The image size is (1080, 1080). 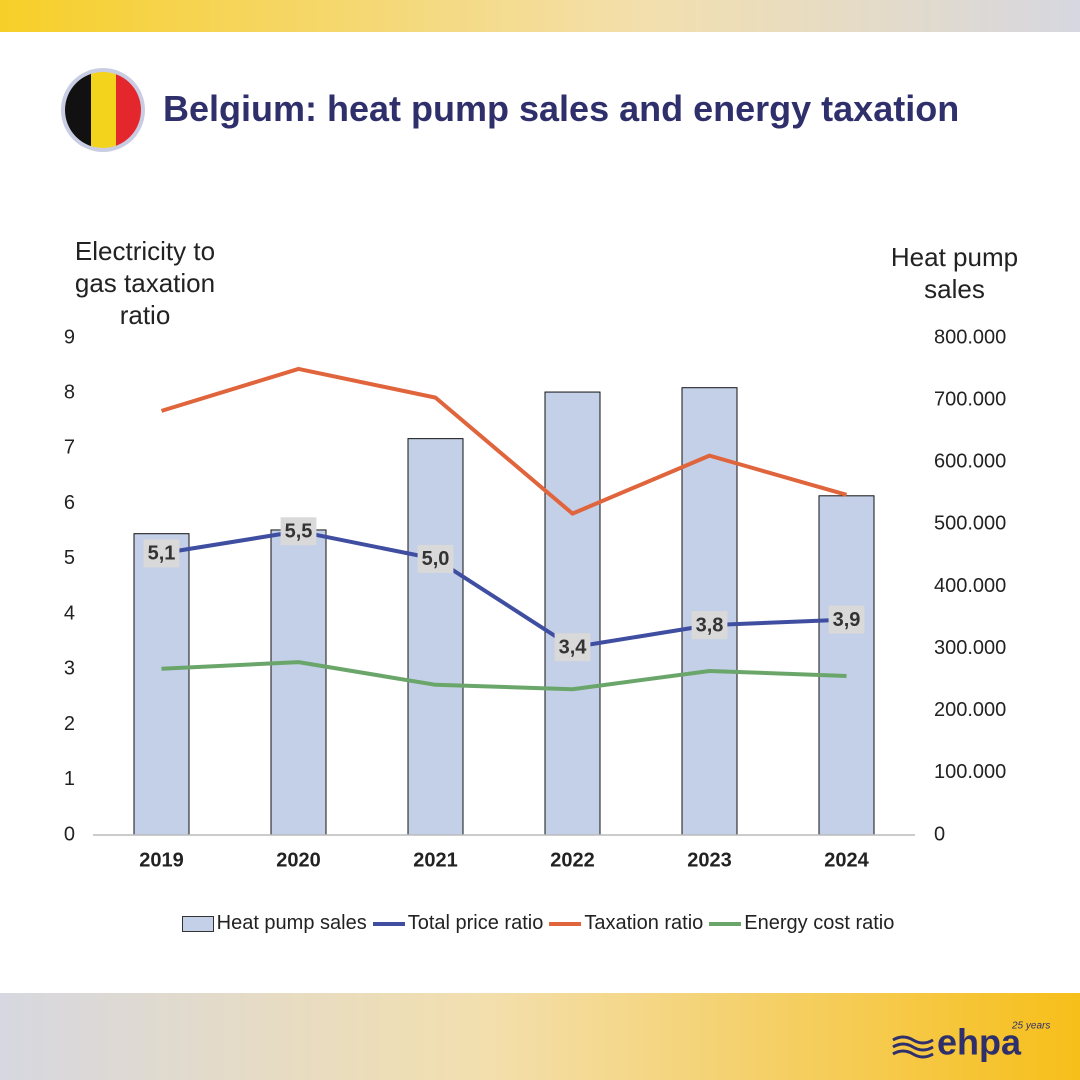 I want to click on y2-tick-label: 600.000, so click(x=970, y=462).